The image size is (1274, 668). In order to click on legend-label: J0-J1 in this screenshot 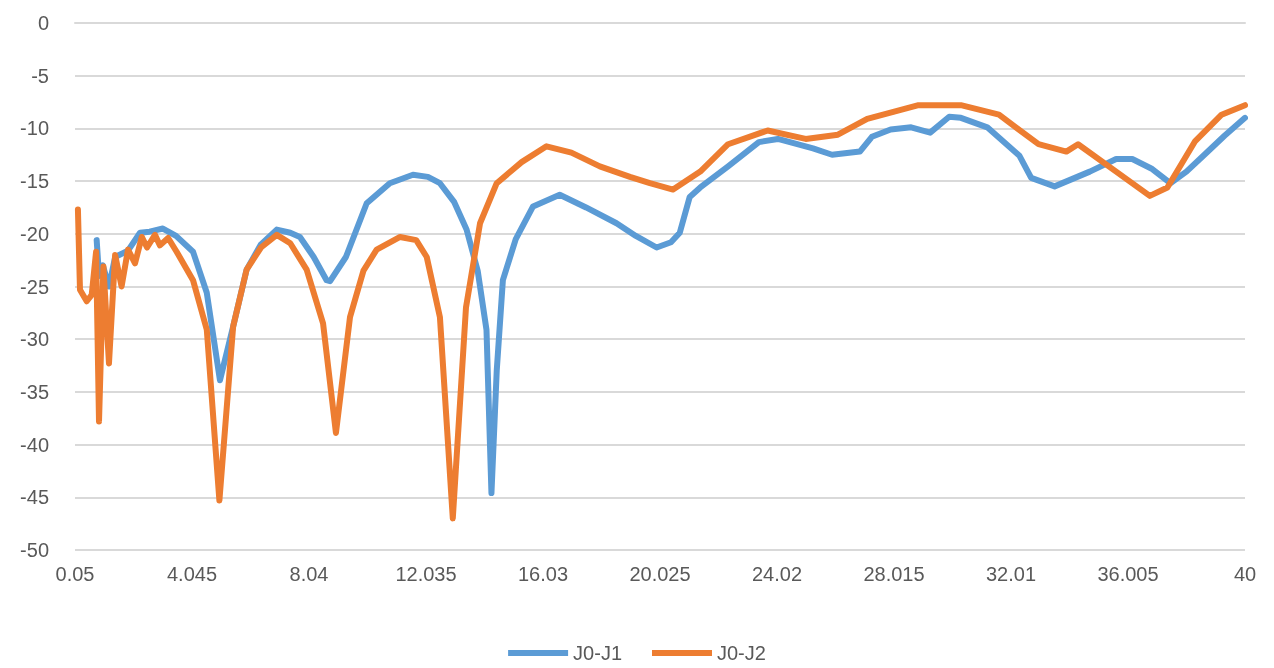, I will do `click(597, 653)`.